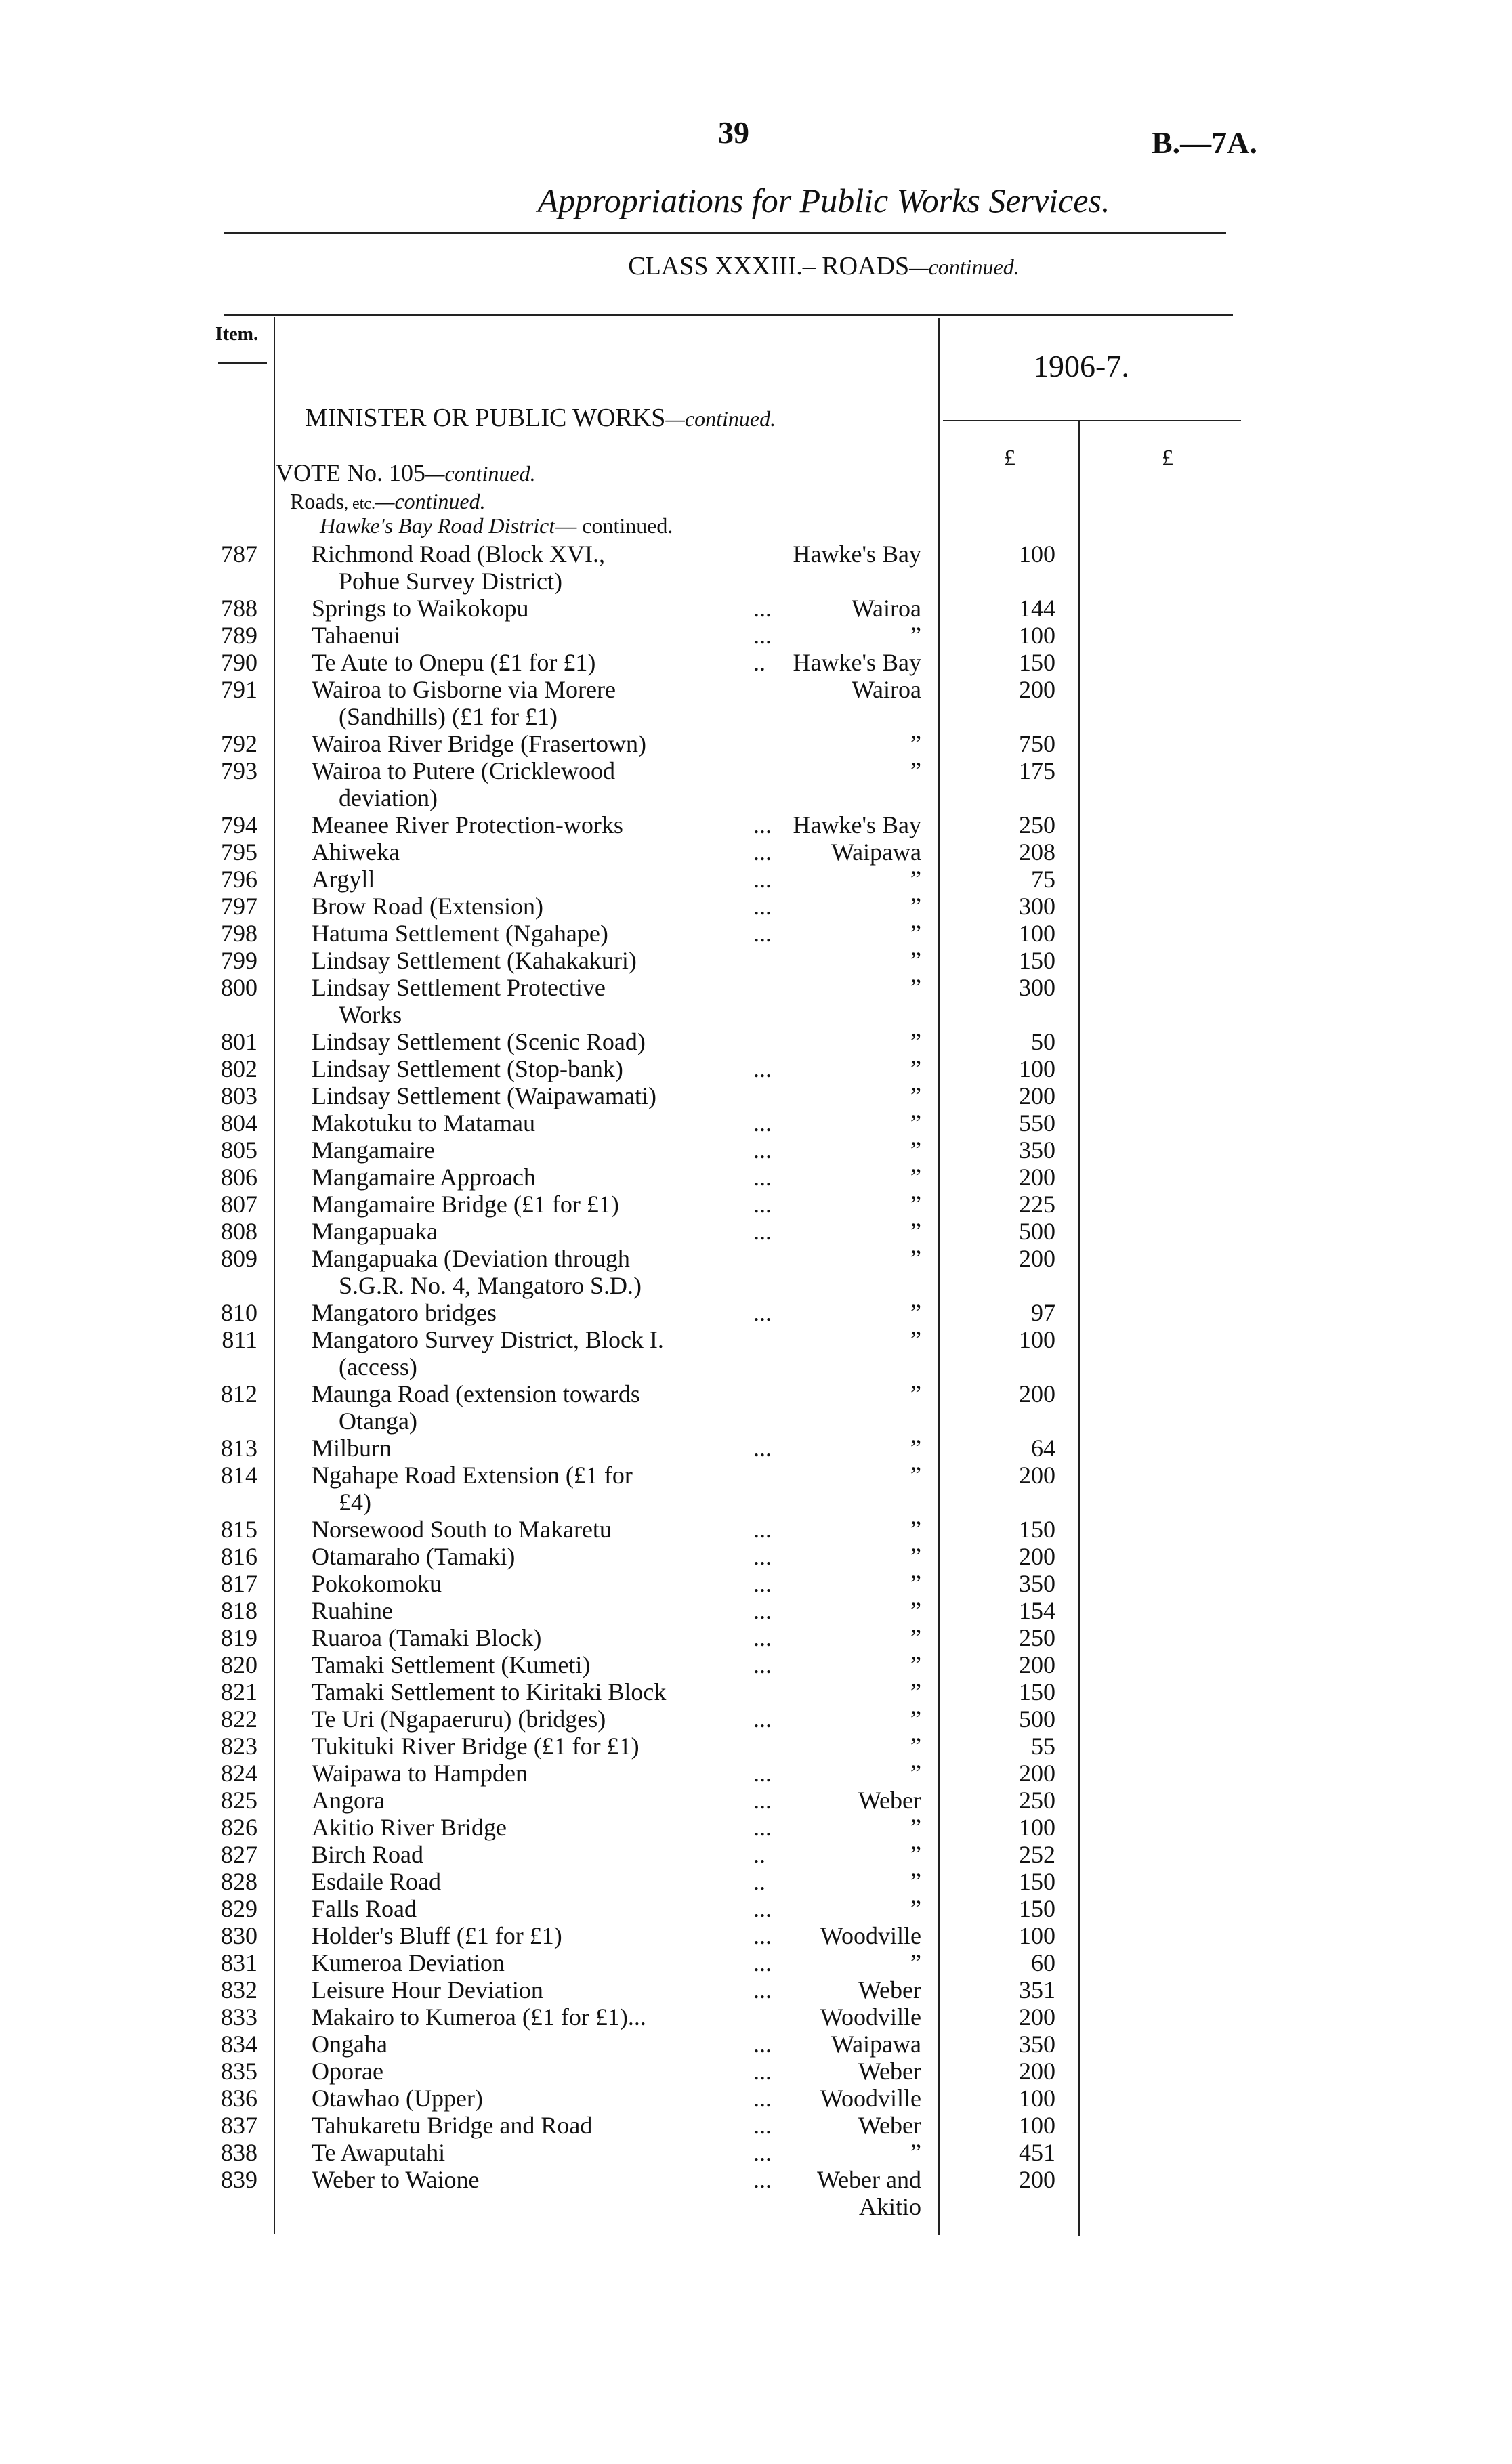 The height and width of the screenshot is (2464, 1512). What do you see at coordinates (239, 554) in the screenshot?
I see `item-number: 787` at bounding box center [239, 554].